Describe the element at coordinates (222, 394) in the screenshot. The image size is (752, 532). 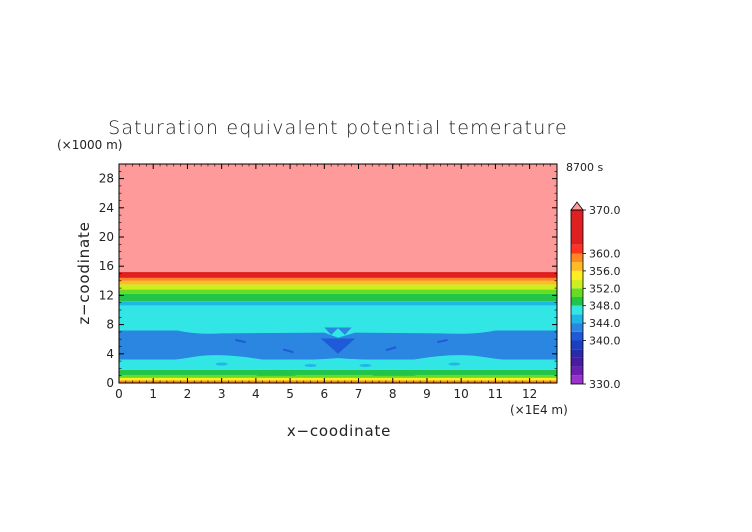
I see `x-tick-label-3: 3` at that location.